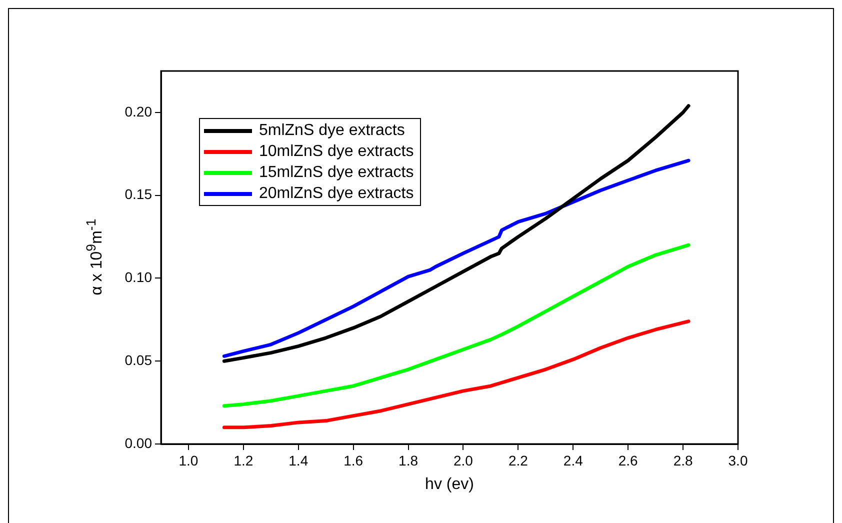 This screenshot has height=523, width=842. I want to click on legend-label: 20mlZnS dye extracts, so click(336, 194).